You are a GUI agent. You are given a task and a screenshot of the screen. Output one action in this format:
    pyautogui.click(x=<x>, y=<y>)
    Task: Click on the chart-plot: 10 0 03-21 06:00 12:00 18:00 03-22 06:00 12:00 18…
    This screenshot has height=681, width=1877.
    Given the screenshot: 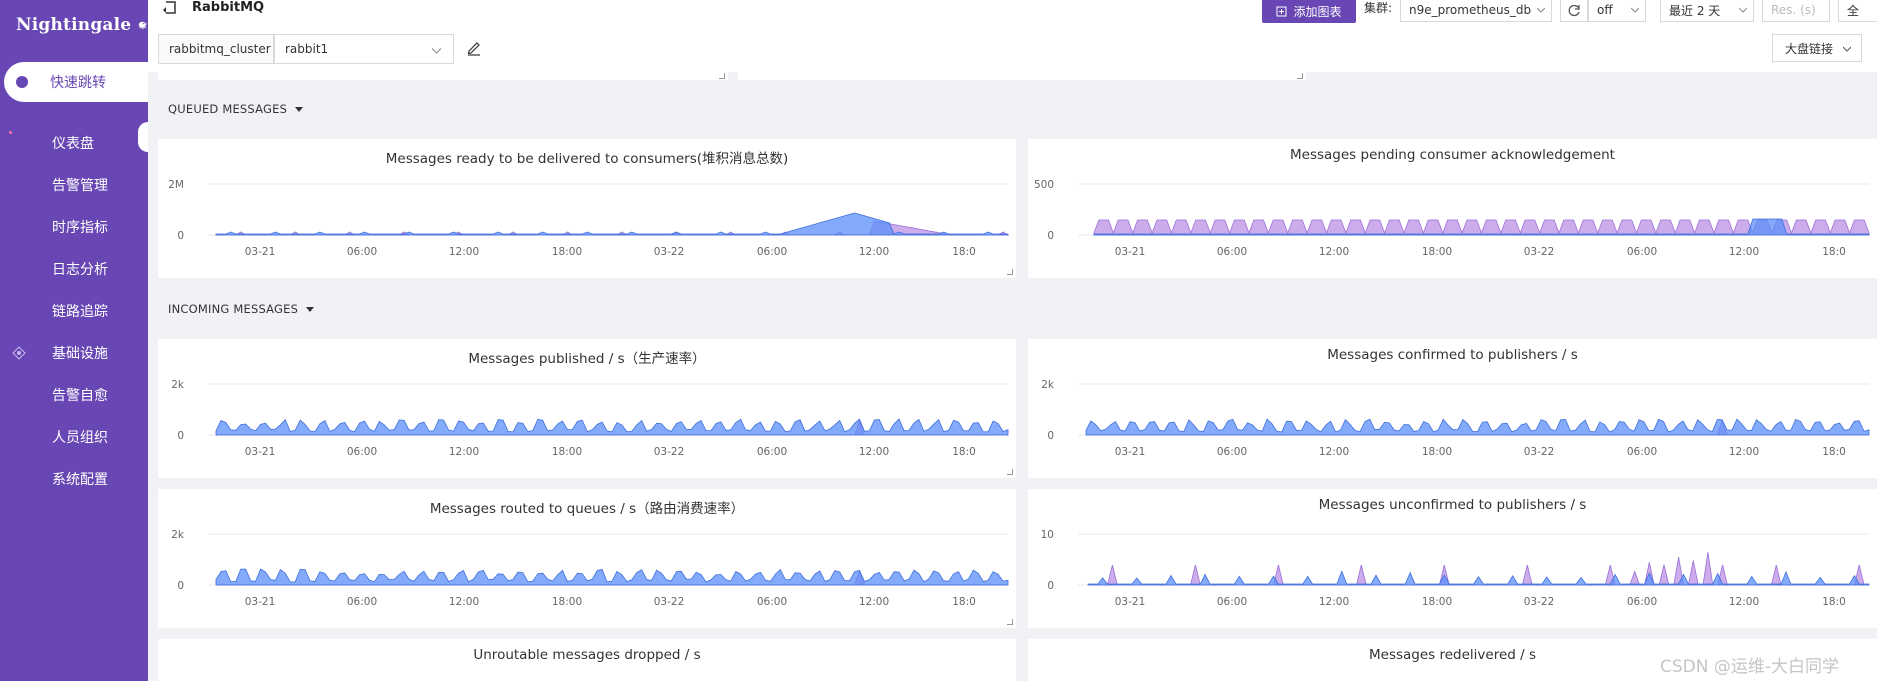 What is the action you would take?
    pyautogui.click(x=1455, y=568)
    